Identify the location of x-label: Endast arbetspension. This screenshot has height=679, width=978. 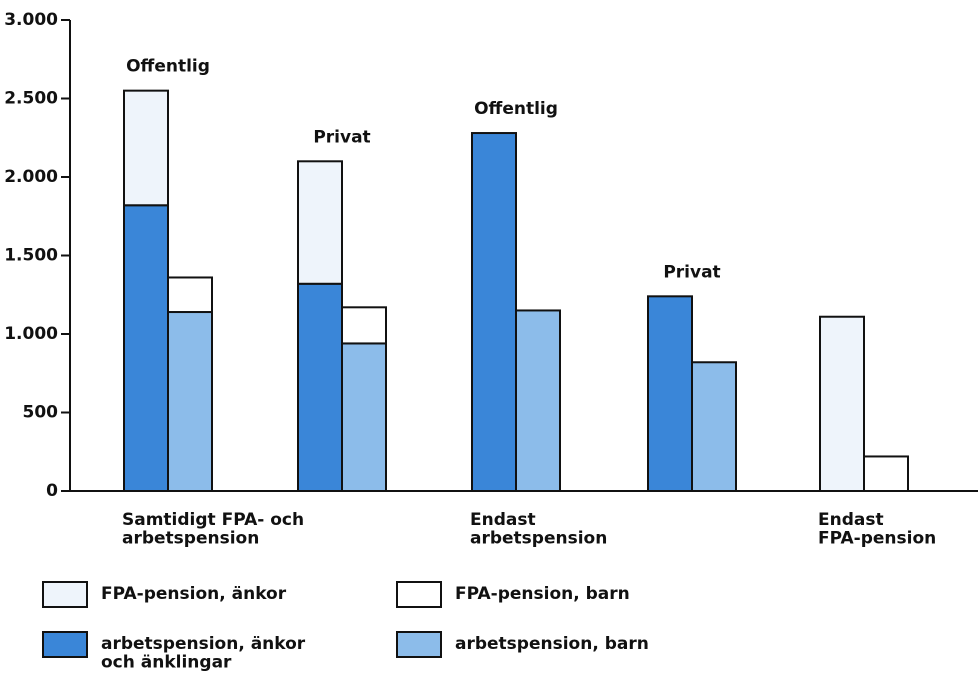
(538, 529).